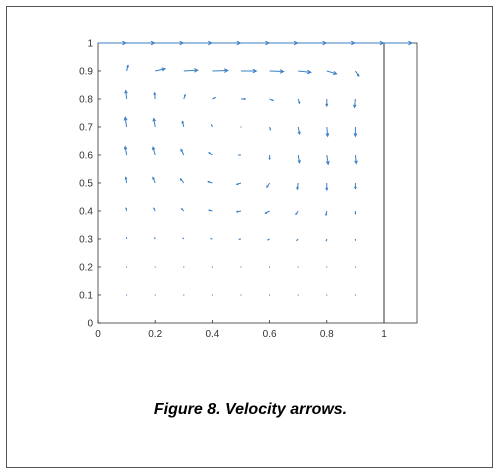 This screenshot has height=476, width=501. I want to click on x-tick-label: 0.4, so click(212, 334).